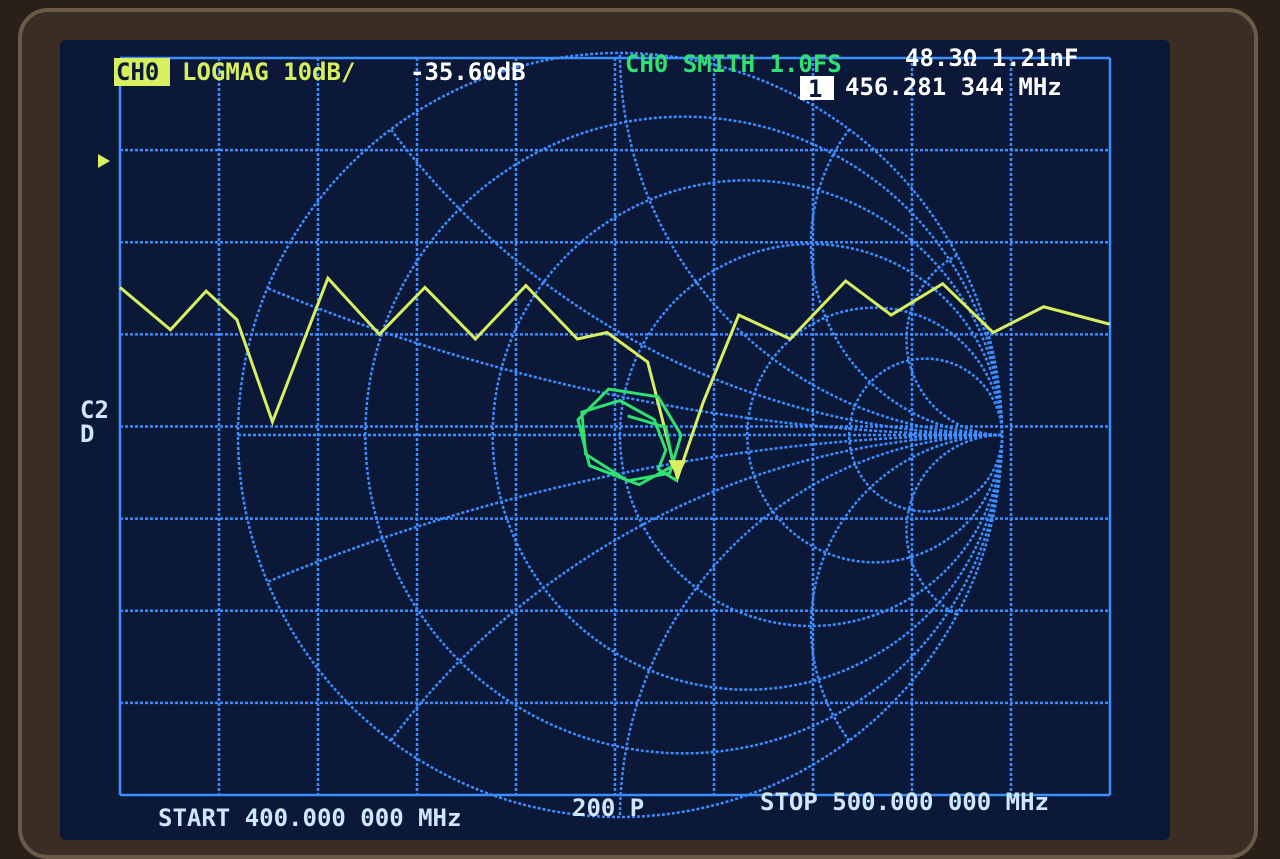 This screenshot has height=859, width=1280. I want to click on reference-arrow-icon, so click(104, 161).